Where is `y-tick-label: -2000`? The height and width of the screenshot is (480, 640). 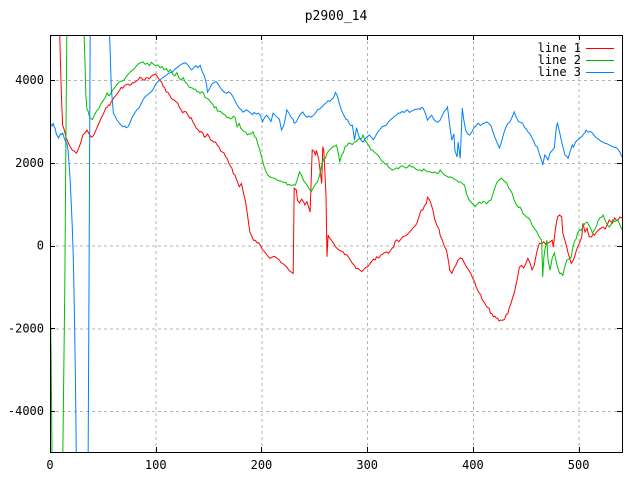 y-tick-label: -2000 is located at coordinates (26, 328).